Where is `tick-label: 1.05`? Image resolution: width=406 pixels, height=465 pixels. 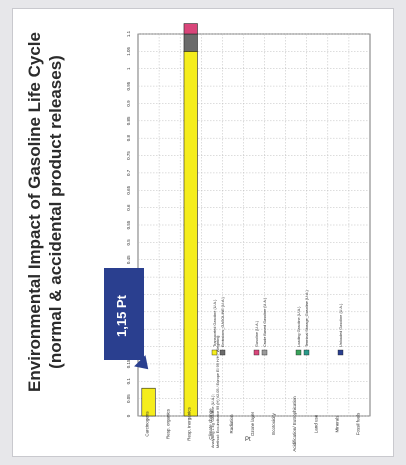
tick-label: 1.05 is located at coordinates (128, 50).